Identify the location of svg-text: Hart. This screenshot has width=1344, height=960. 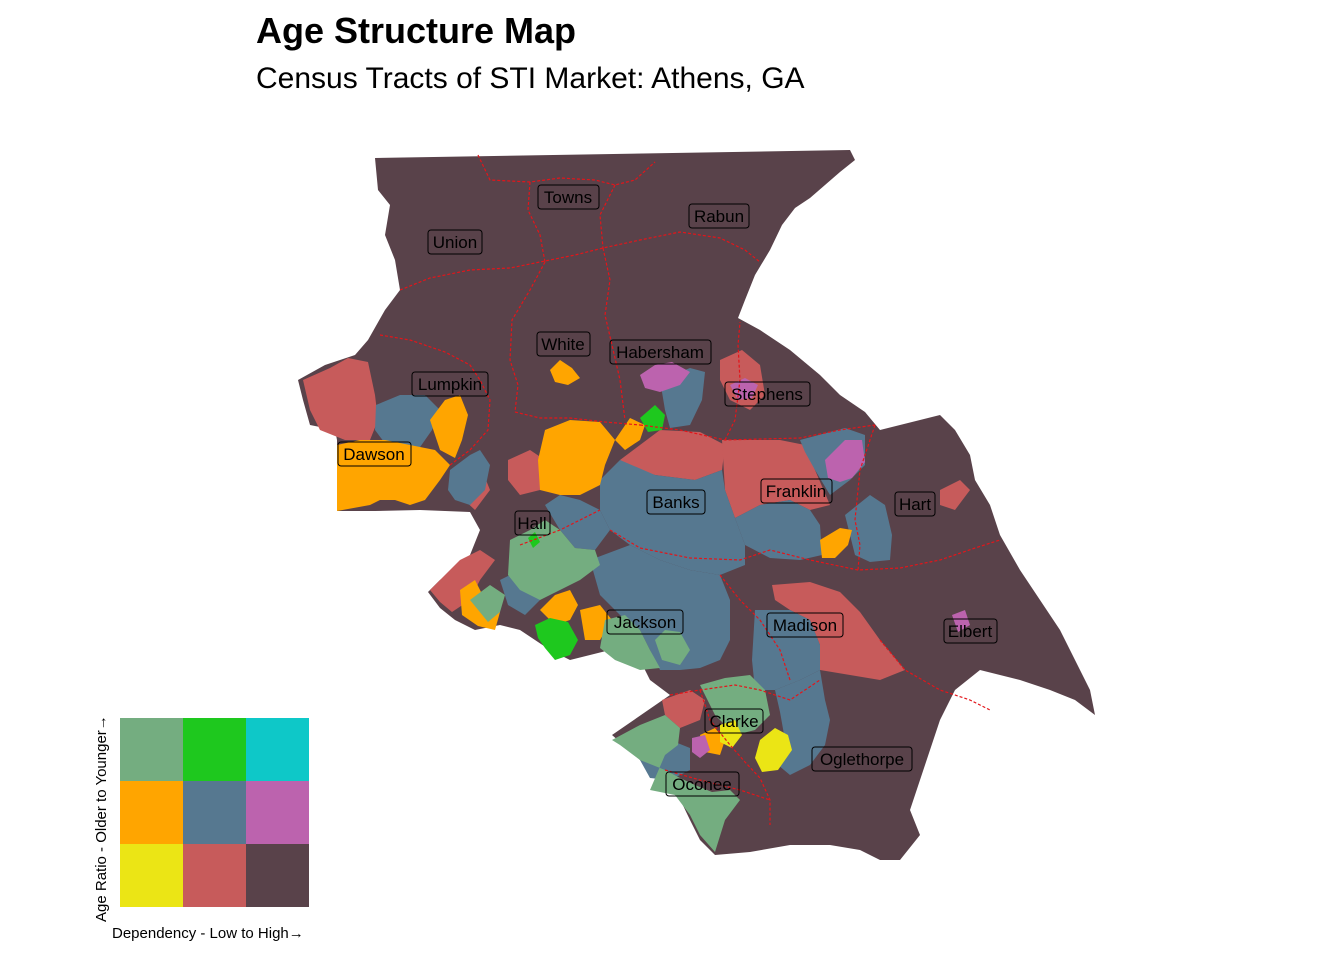
(915, 504).